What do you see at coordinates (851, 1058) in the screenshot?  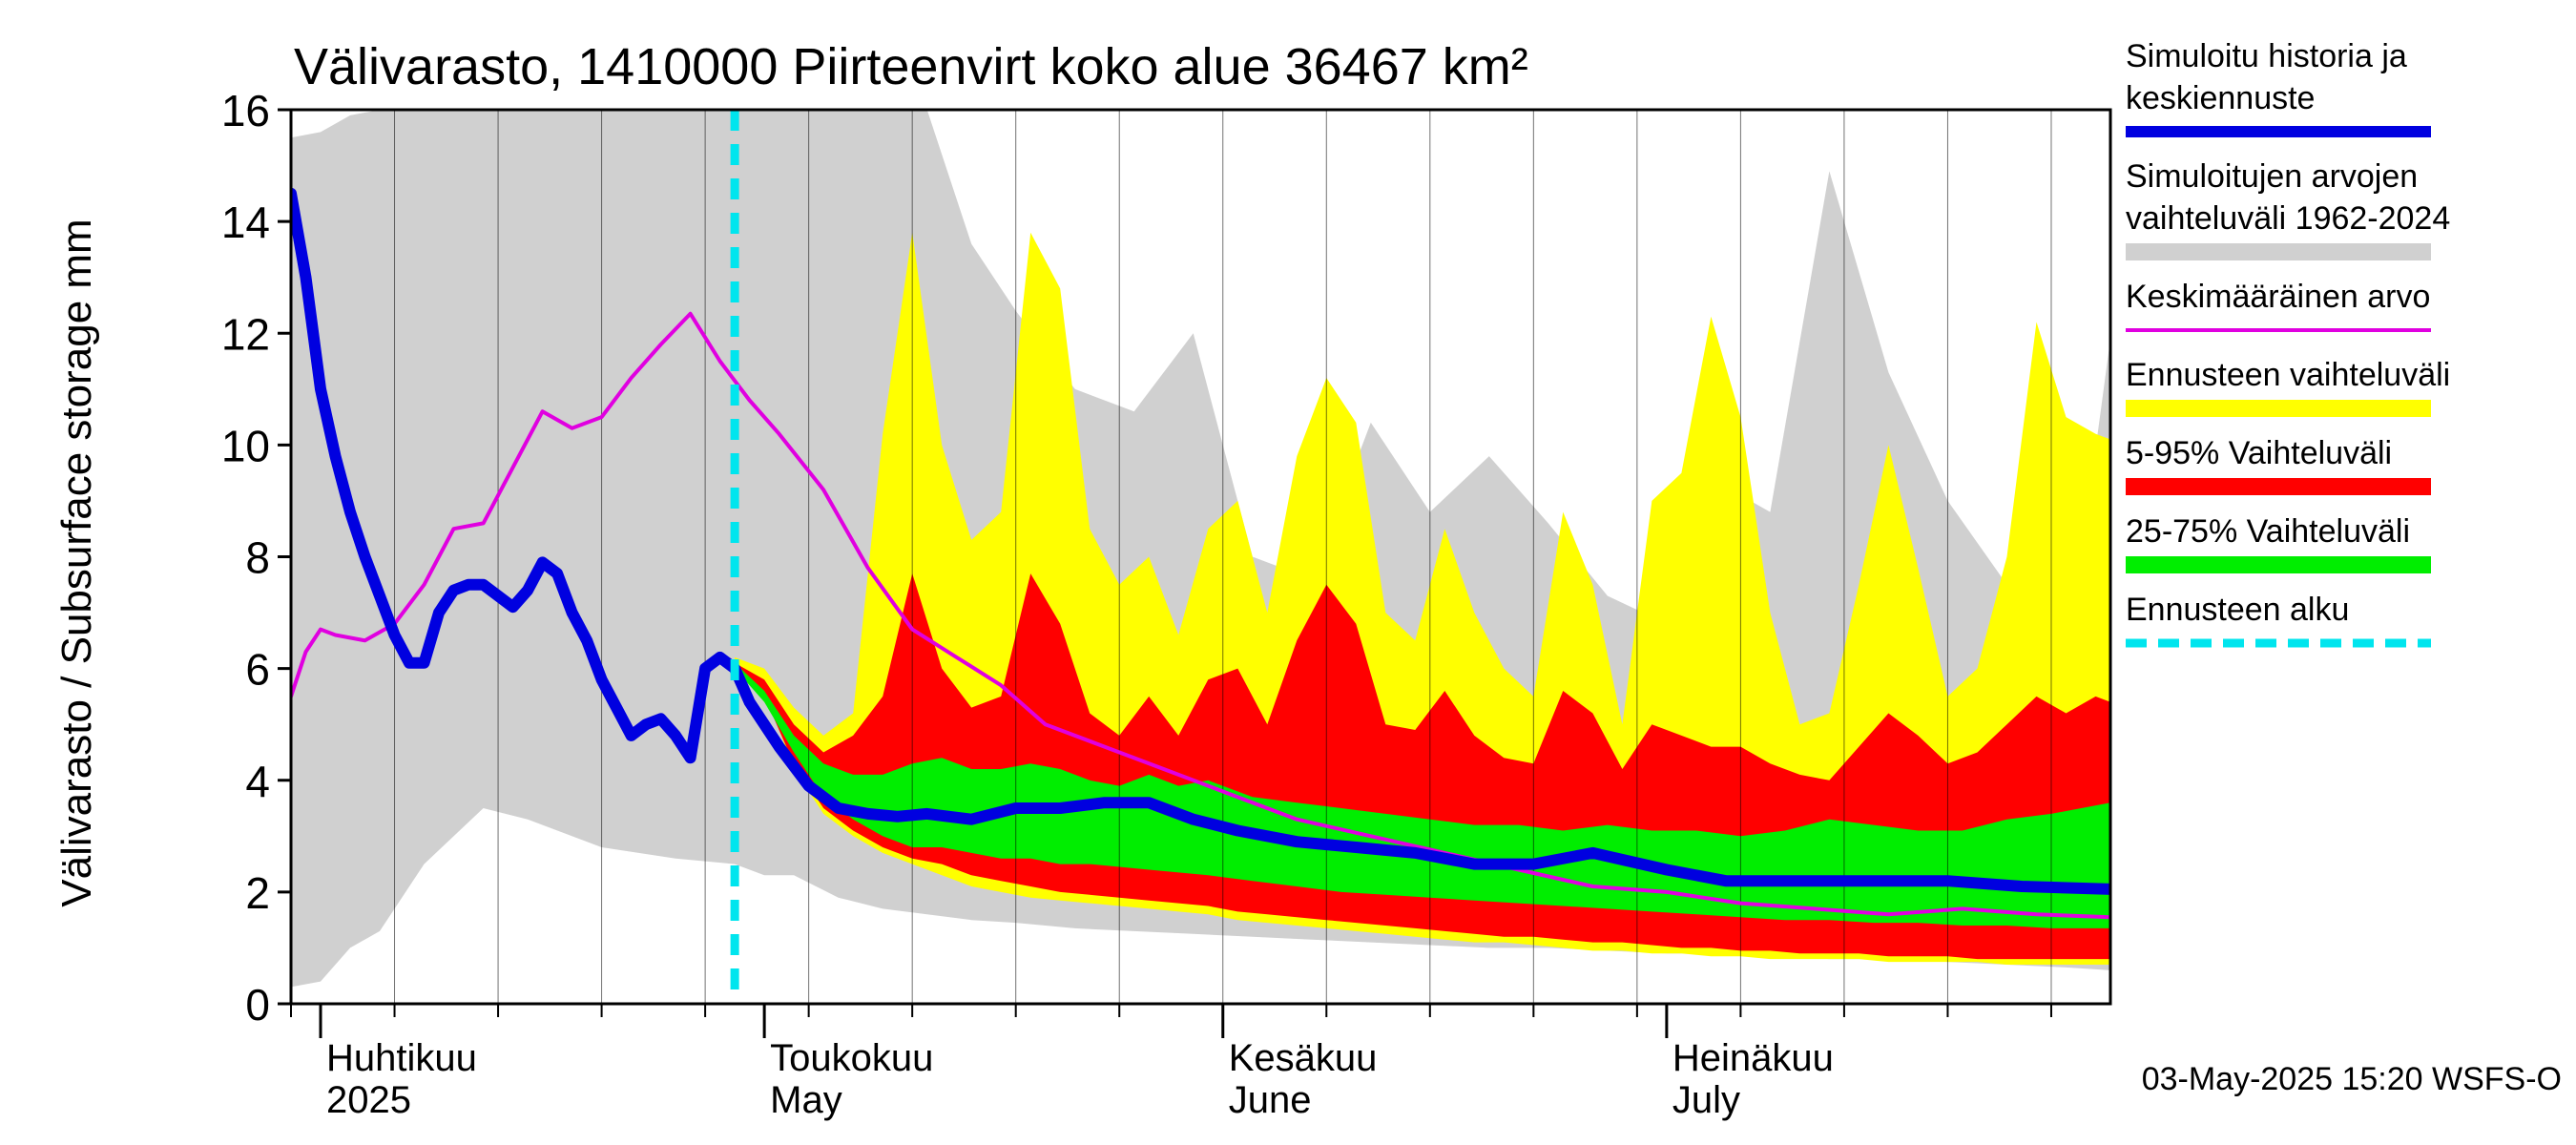 I see `x-month-label: Toukokuu` at bounding box center [851, 1058].